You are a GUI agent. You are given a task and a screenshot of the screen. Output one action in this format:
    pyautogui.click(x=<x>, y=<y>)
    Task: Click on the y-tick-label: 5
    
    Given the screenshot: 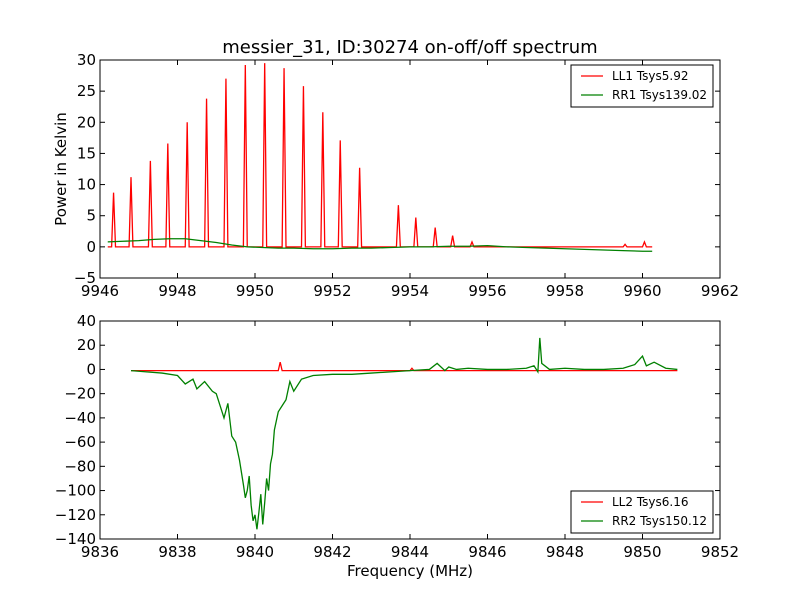 What is the action you would take?
    pyautogui.click(x=91, y=216)
    